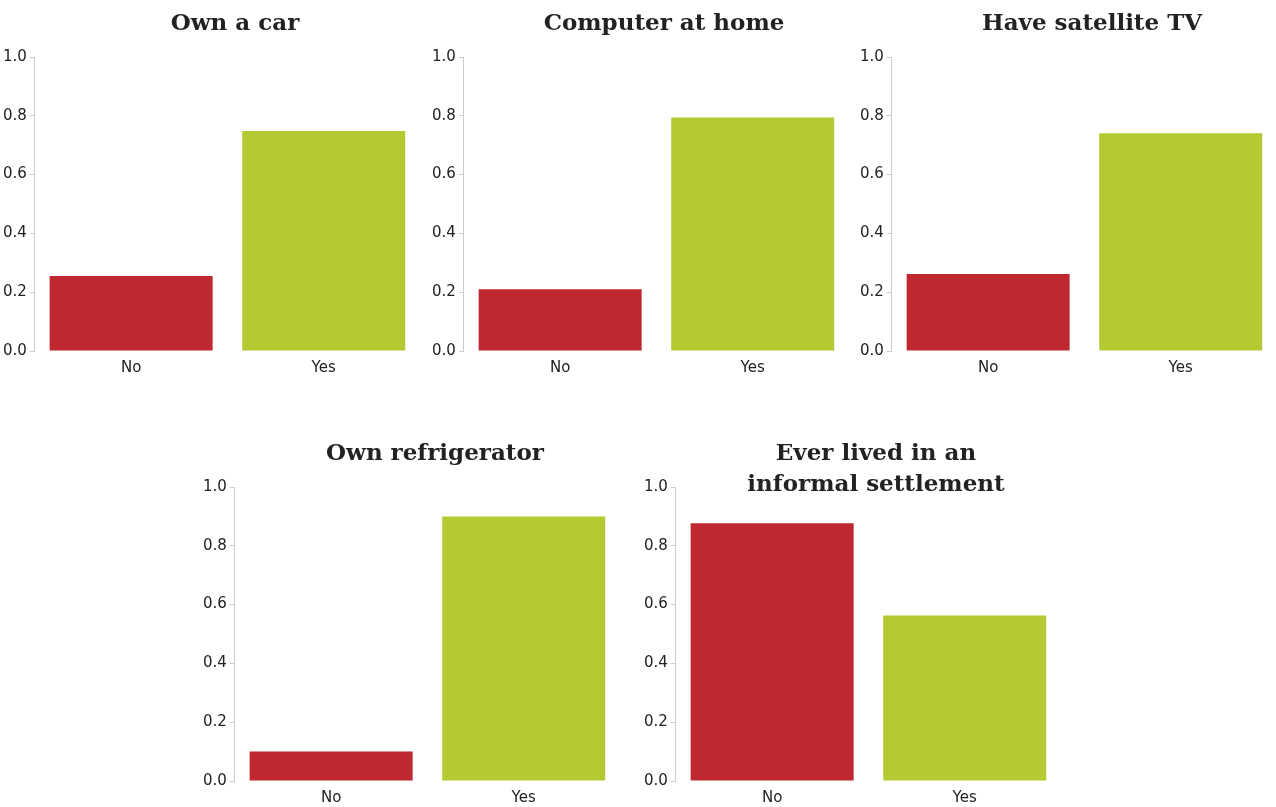 Image resolution: width=1276 pixels, height=807 pixels. What do you see at coordinates (876, 467) in the screenshot?
I see `chart-title: Ever lived in an informal settlement` at bounding box center [876, 467].